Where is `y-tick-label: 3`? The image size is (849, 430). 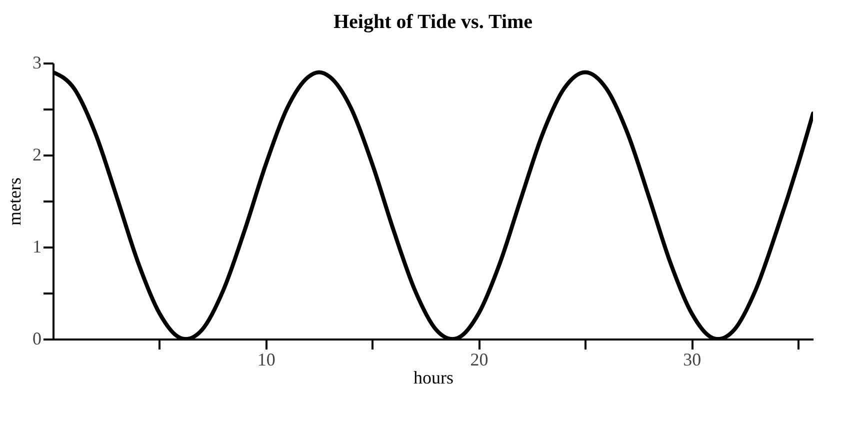
y-tick-label: 3 is located at coordinates (37, 62).